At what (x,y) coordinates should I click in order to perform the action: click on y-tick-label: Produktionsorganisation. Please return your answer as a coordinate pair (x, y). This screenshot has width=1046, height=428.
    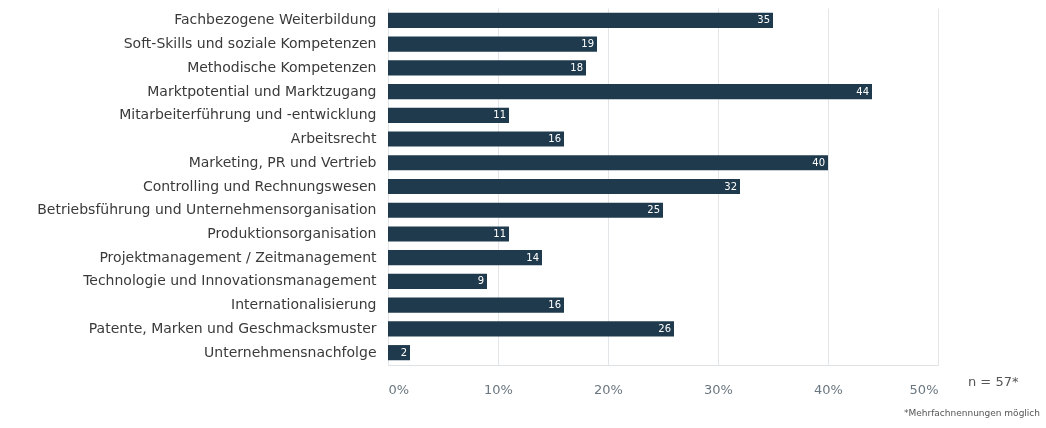
    Looking at the image, I should click on (292, 232).